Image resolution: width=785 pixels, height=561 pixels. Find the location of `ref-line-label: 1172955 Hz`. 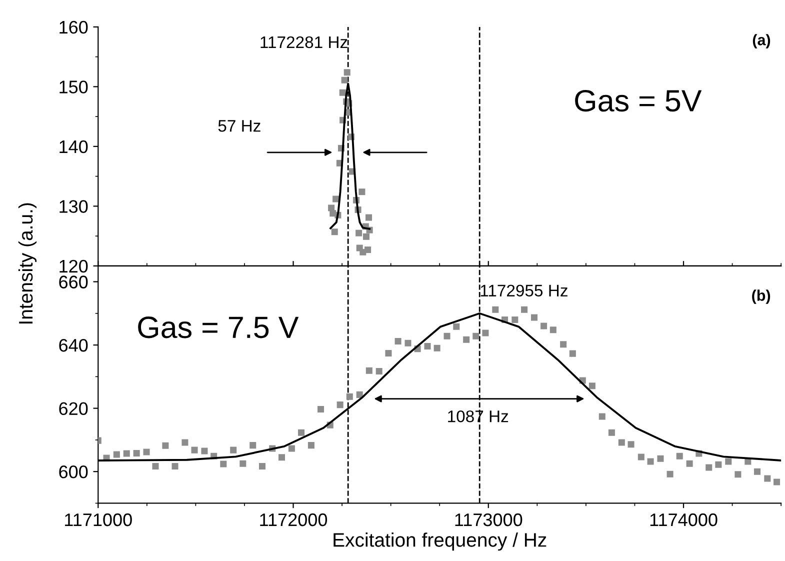

ref-line-label: 1172955 Hz is located at coordinates (524, 290).